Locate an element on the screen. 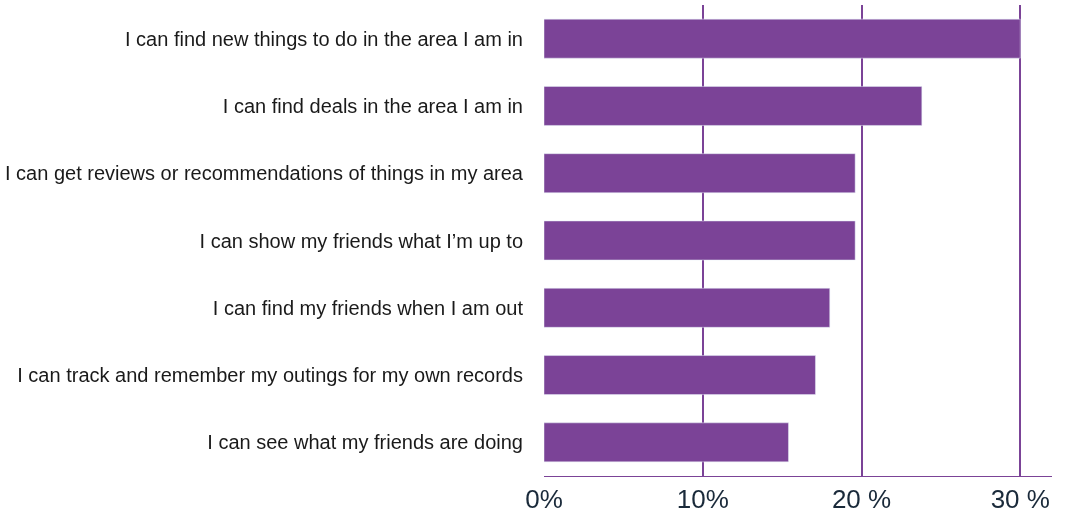  x-tick-label: 30 % is located at coordinates (1020, 499).